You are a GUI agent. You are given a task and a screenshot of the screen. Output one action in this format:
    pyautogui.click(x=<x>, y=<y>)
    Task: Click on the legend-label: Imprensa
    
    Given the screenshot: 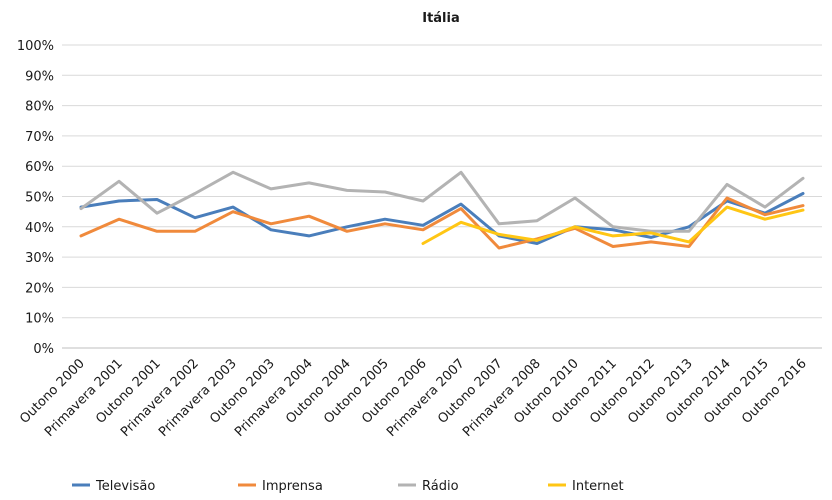 What is the action you would take?
    pyautogui.click(x=292, y=486)
    